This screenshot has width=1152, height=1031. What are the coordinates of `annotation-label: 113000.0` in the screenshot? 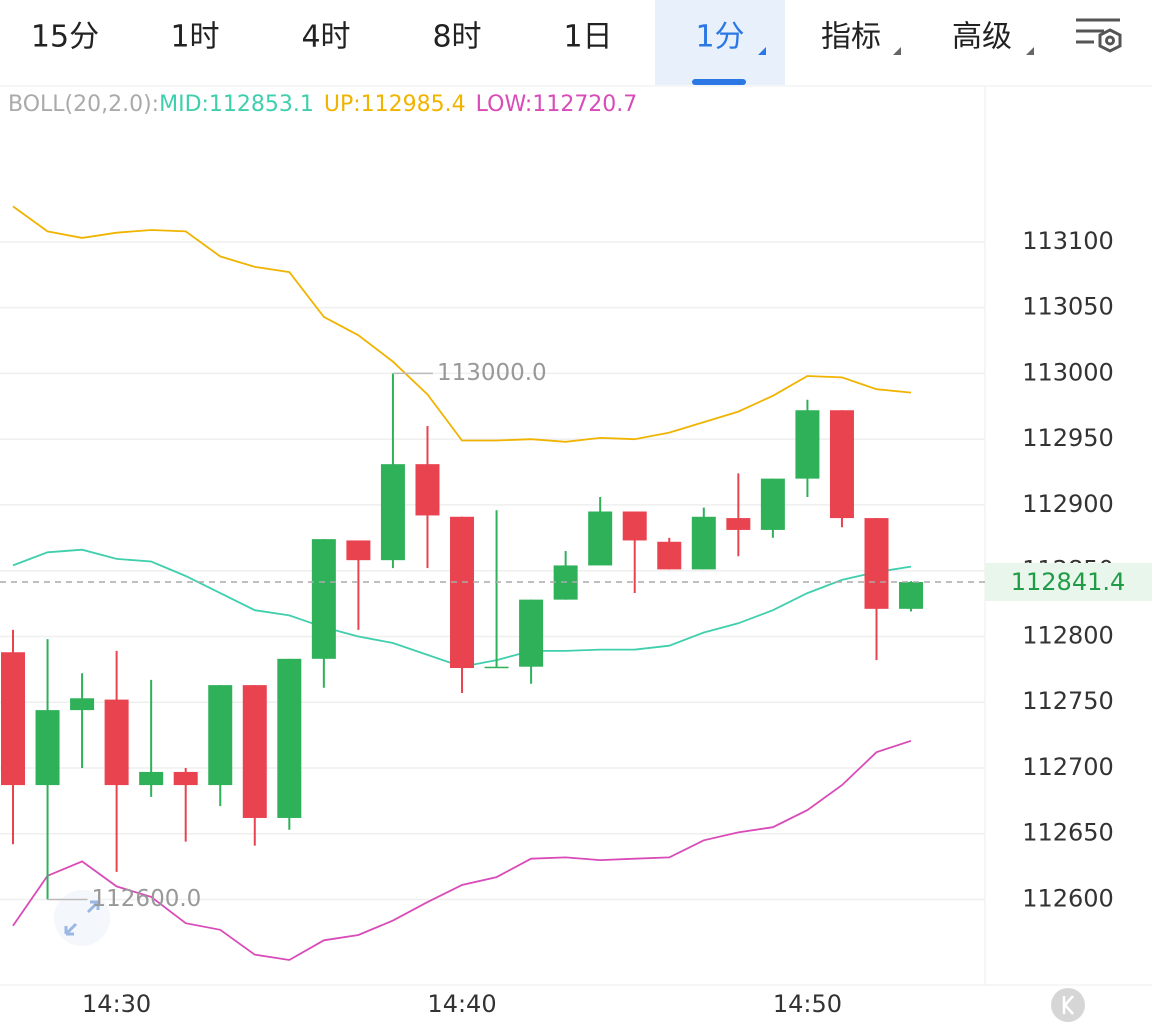 It's located at (492, 373).